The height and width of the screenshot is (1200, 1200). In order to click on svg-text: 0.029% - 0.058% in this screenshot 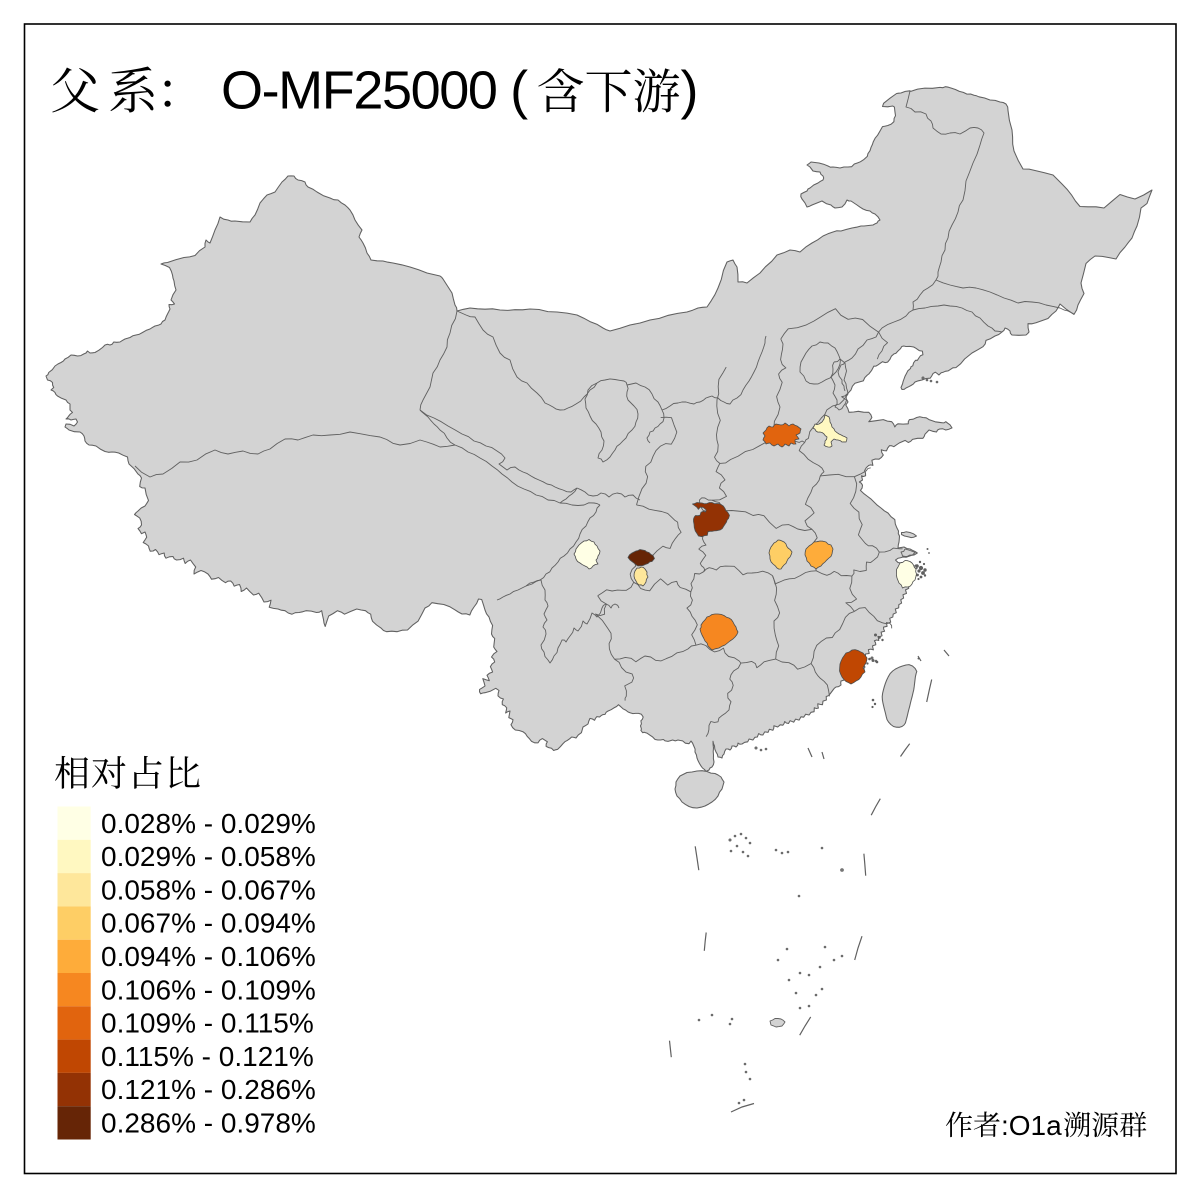, I will do `click(208, 856)`.